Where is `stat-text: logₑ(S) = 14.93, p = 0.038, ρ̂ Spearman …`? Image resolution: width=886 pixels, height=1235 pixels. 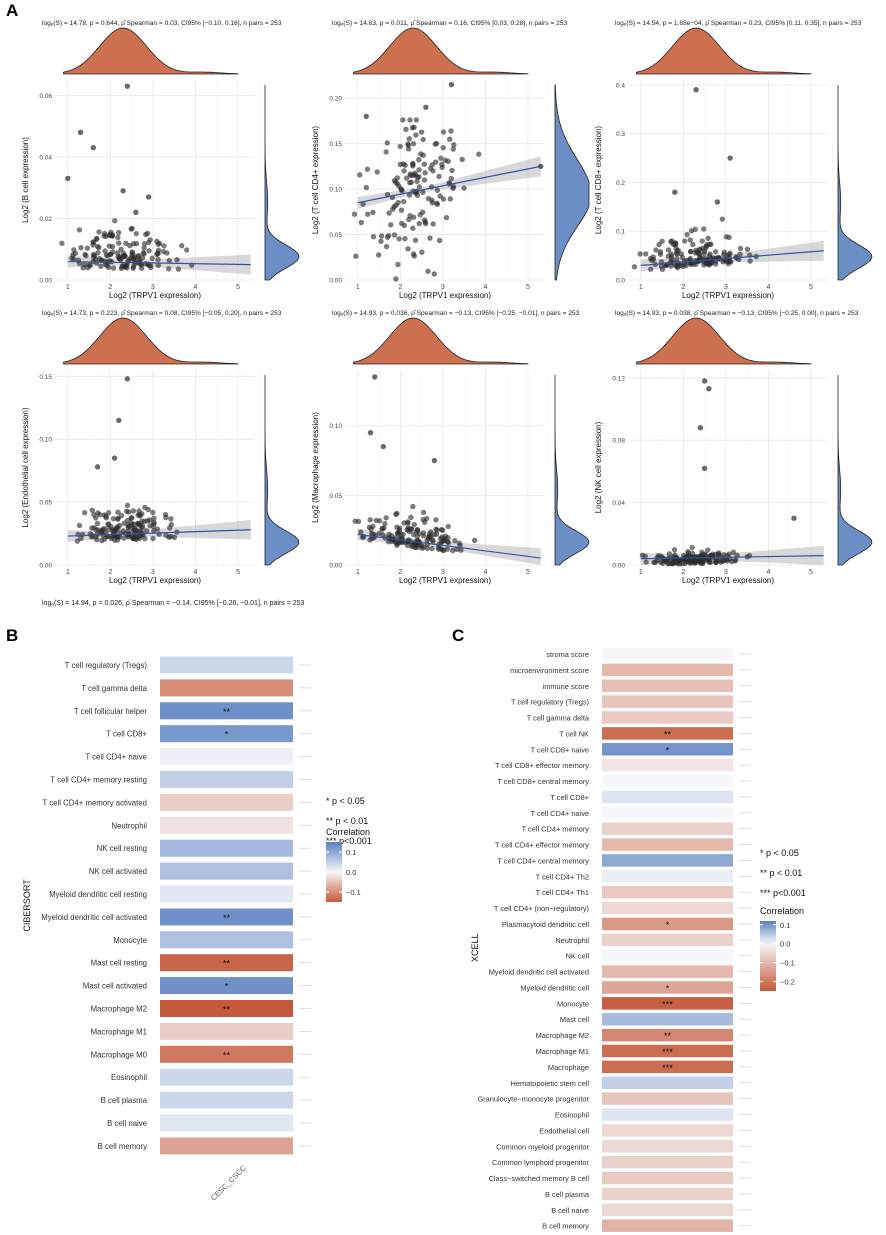
stat-text: logₑ(S) = 14.93, p = 0.038, ρ̂ Spearman … is located at coordinates (737, 313).